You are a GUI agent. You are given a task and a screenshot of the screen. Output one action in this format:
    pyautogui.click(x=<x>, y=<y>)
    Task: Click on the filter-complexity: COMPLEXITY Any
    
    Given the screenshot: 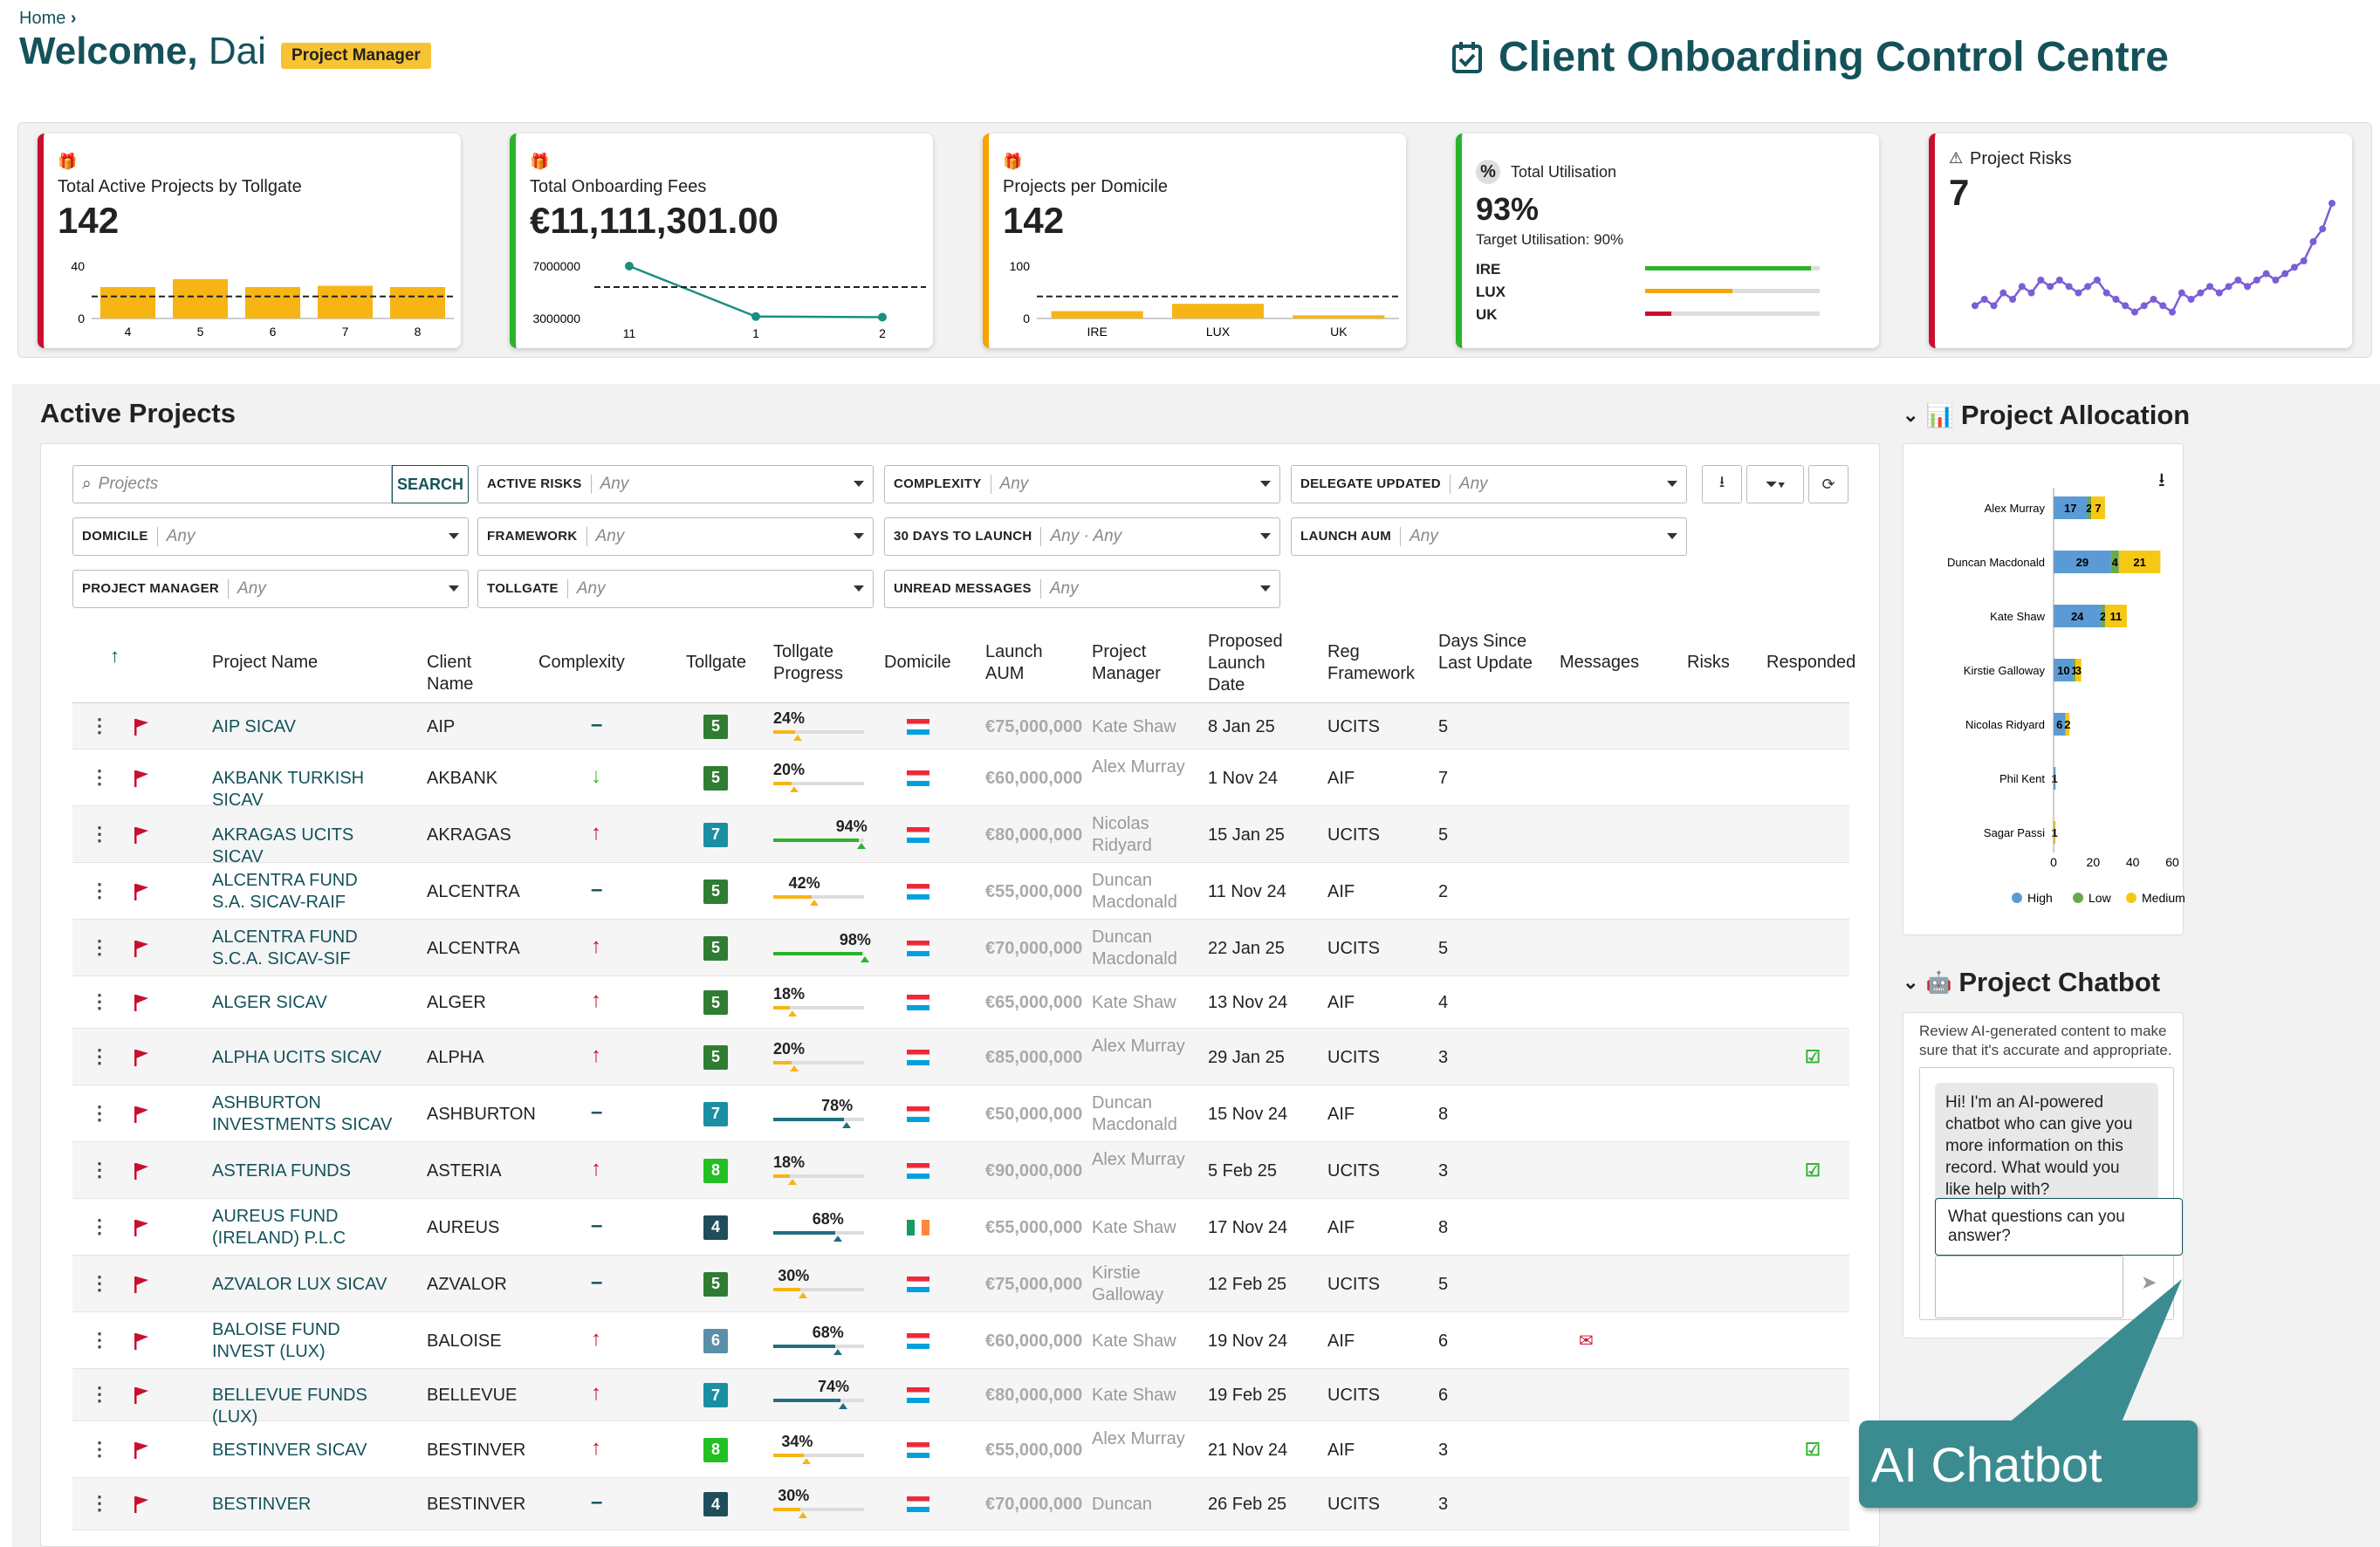 What is the action you would take?
    pyautogui.click(x=1082, y=484)
    